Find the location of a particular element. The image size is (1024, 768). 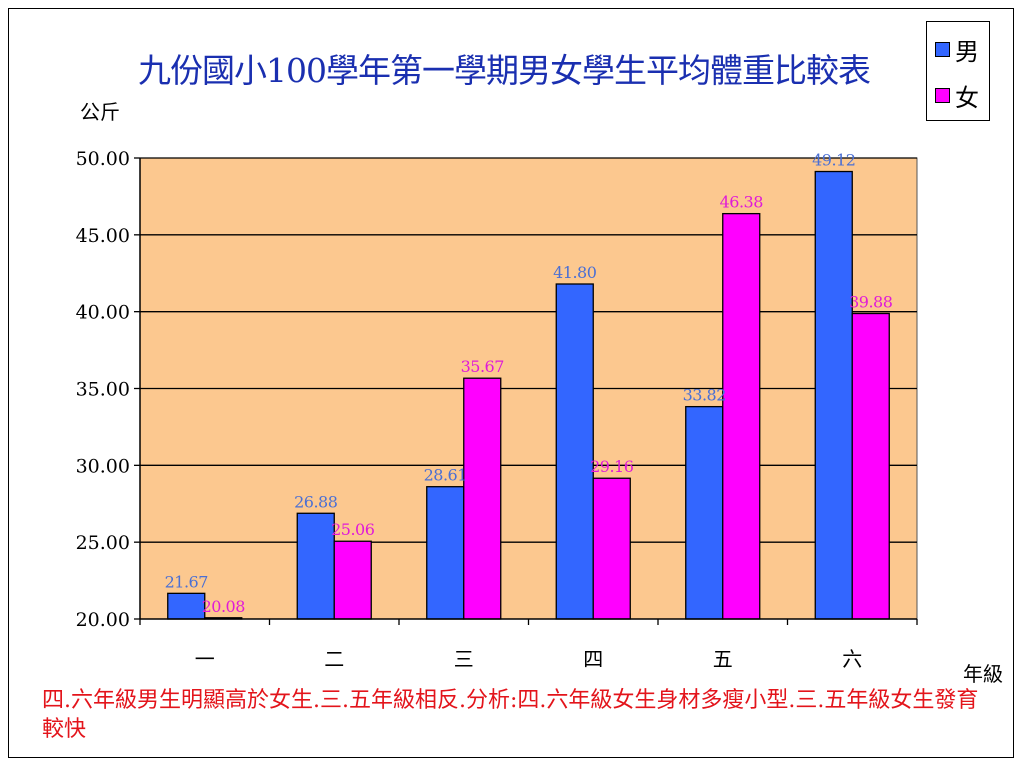

legend-label-female: 女 is located at coordinates (967, 98).